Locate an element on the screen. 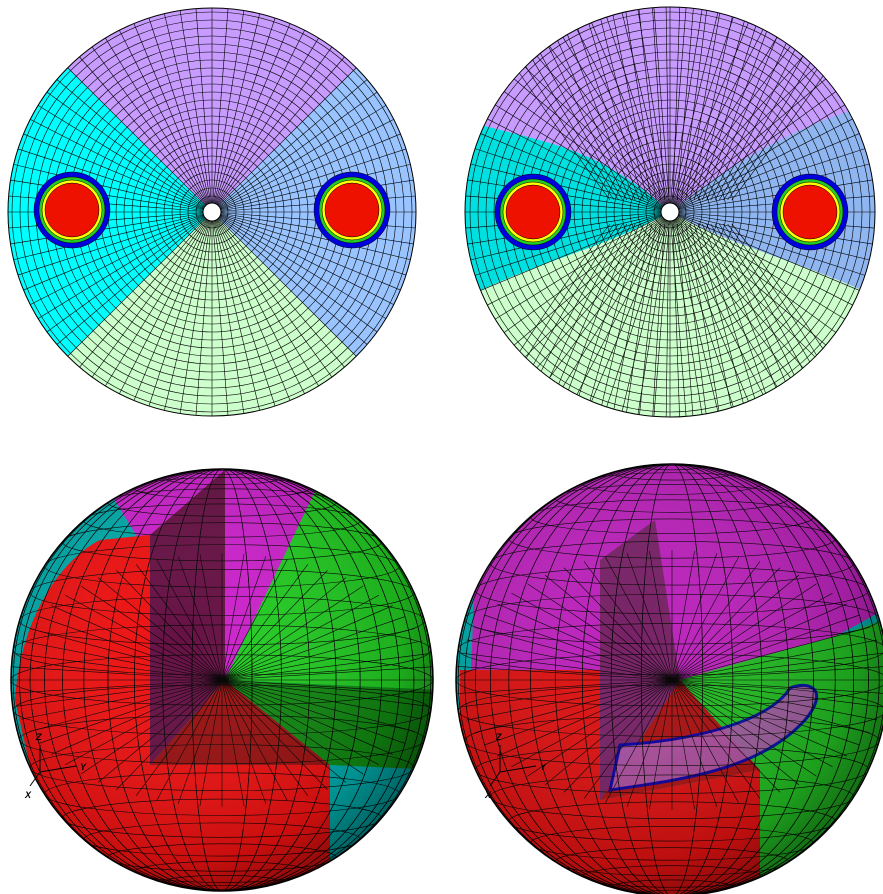 The height and width of the screenshot is (894, 883). axis-x is located at coordinates (35, 779).